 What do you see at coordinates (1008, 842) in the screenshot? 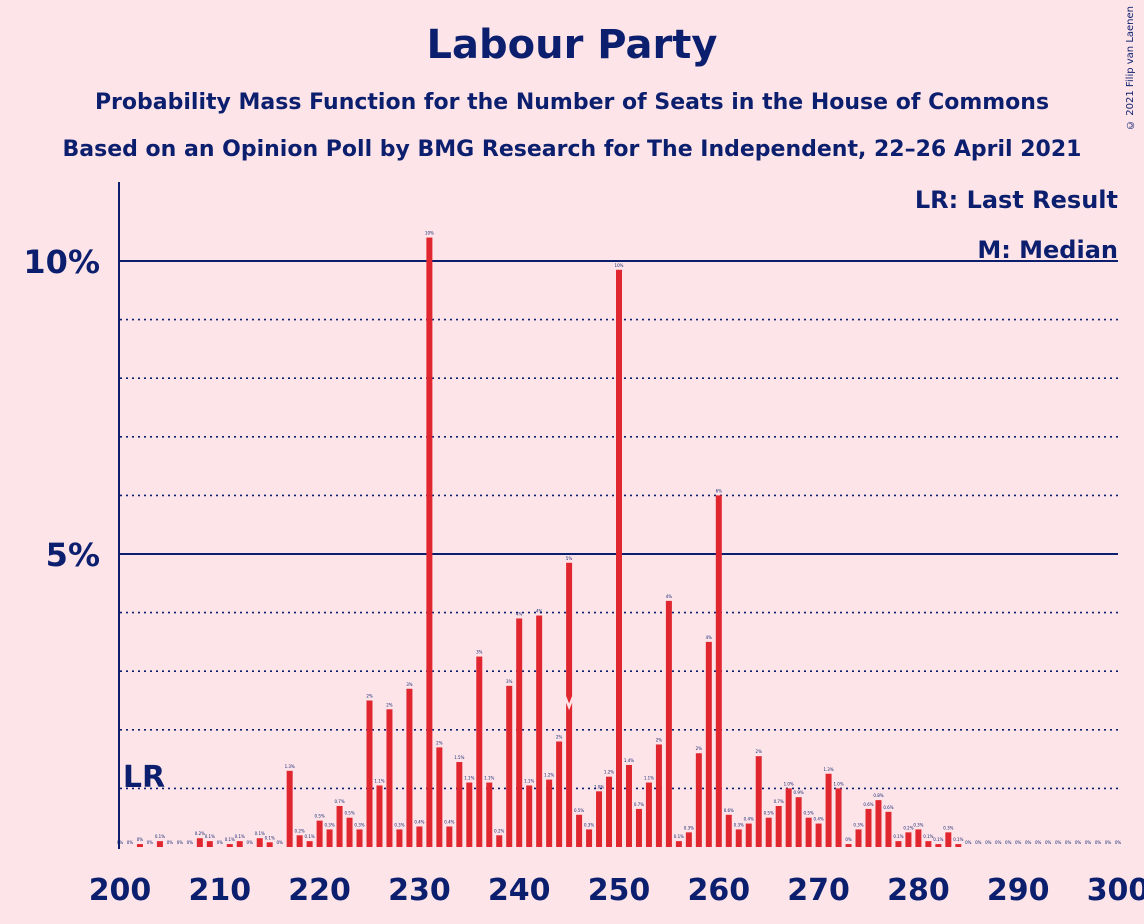
I see `bar-label-289: 0%` at bounding box center [1008, 842].